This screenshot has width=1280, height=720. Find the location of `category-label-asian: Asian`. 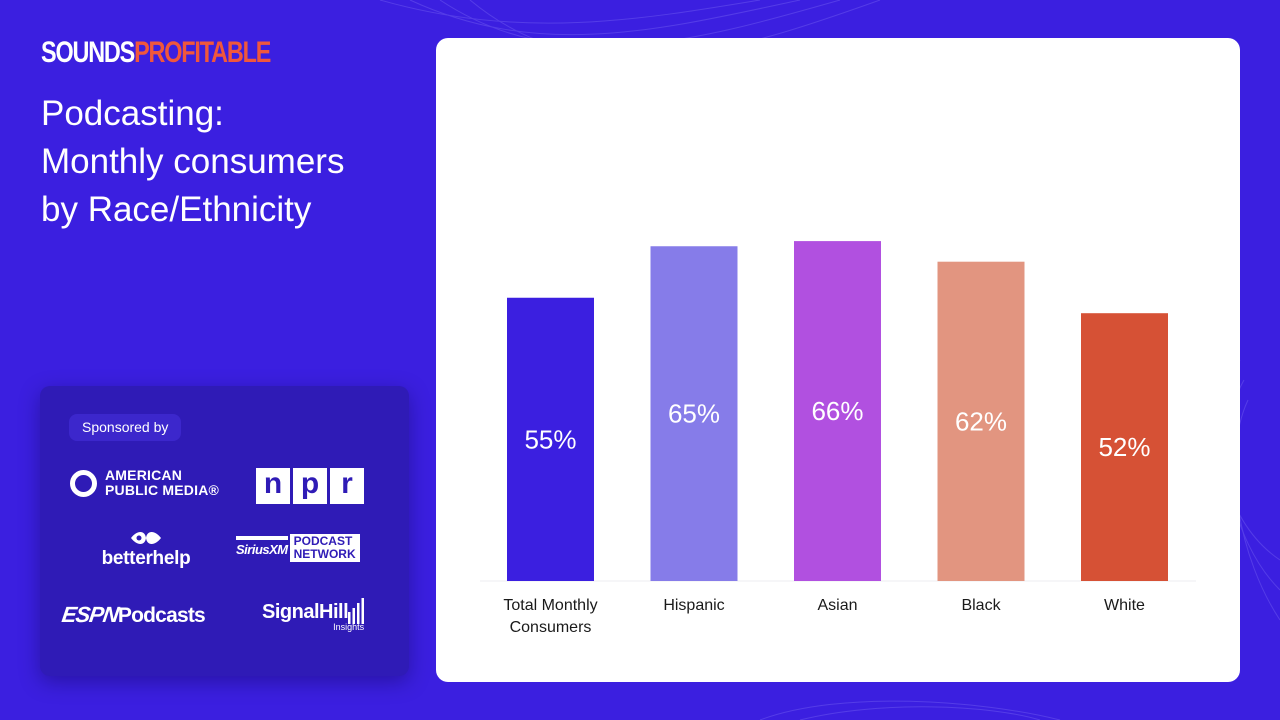

category-label-asian: Asian is located at coordinates (837, 605).